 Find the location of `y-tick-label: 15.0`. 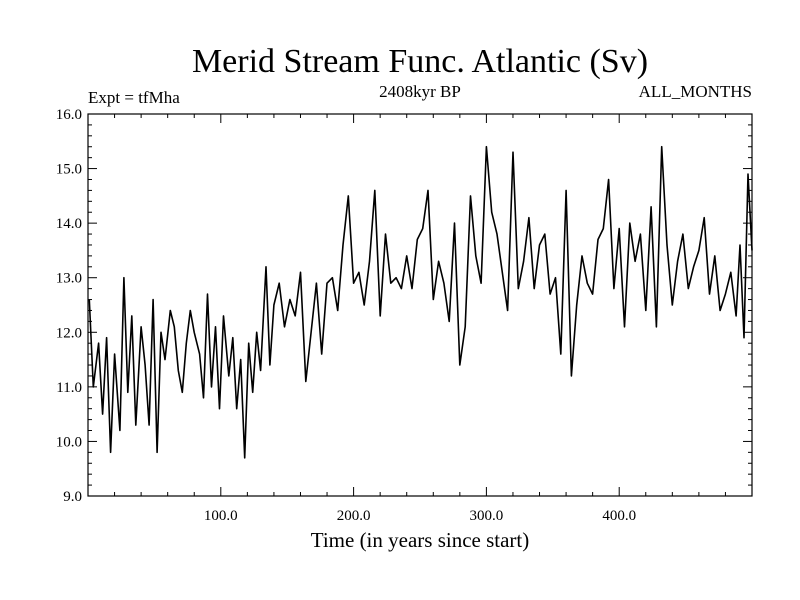

y-tick-label: 15.0 is located at coordinates (69, 170).